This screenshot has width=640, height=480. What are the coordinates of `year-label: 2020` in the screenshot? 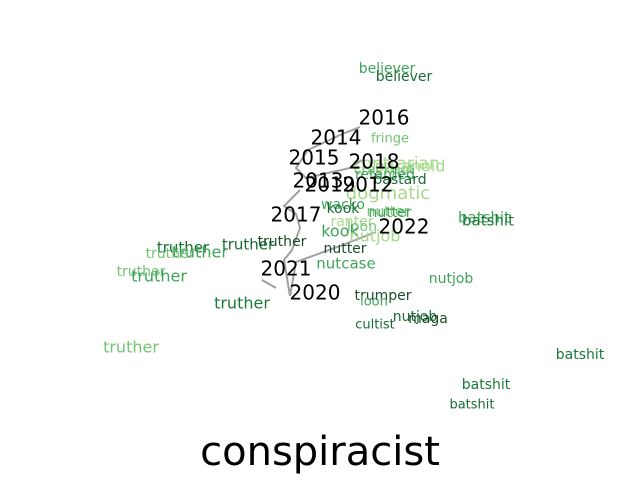 It's located at (315, 293).